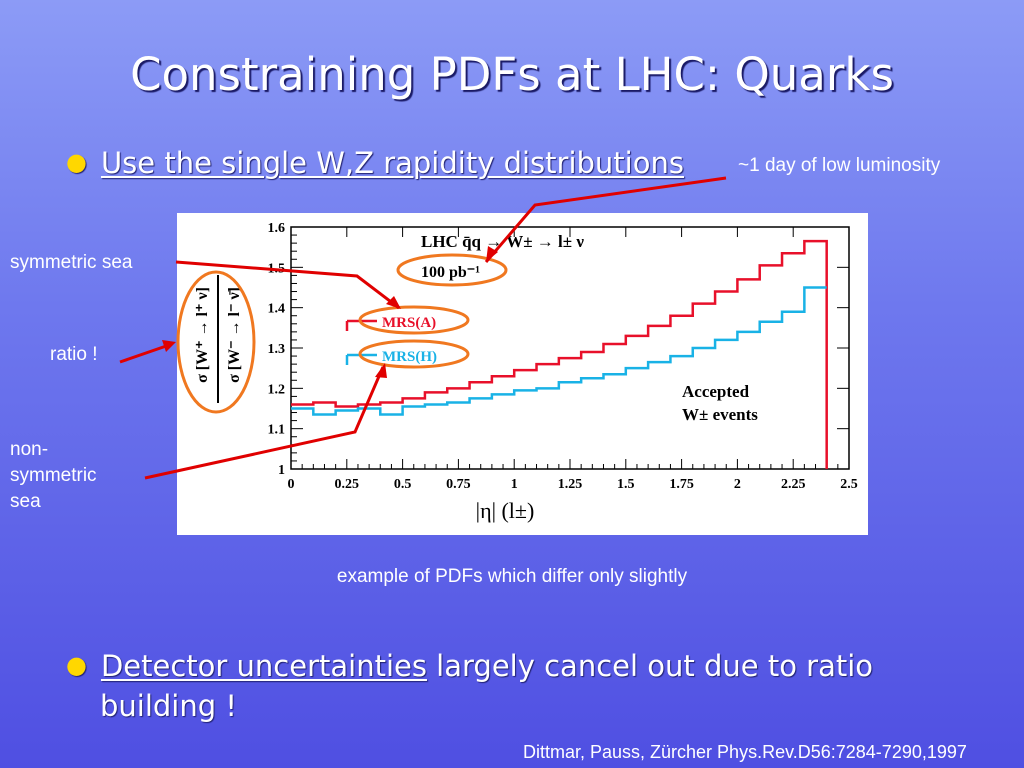 Image resolution: width=1024 pixels, height=768 pixels. What do you see at coordinates (409, 357) in the screenshot?
I see `legend-mrs-h: MRS(H)` at bounding box center [409, 357].